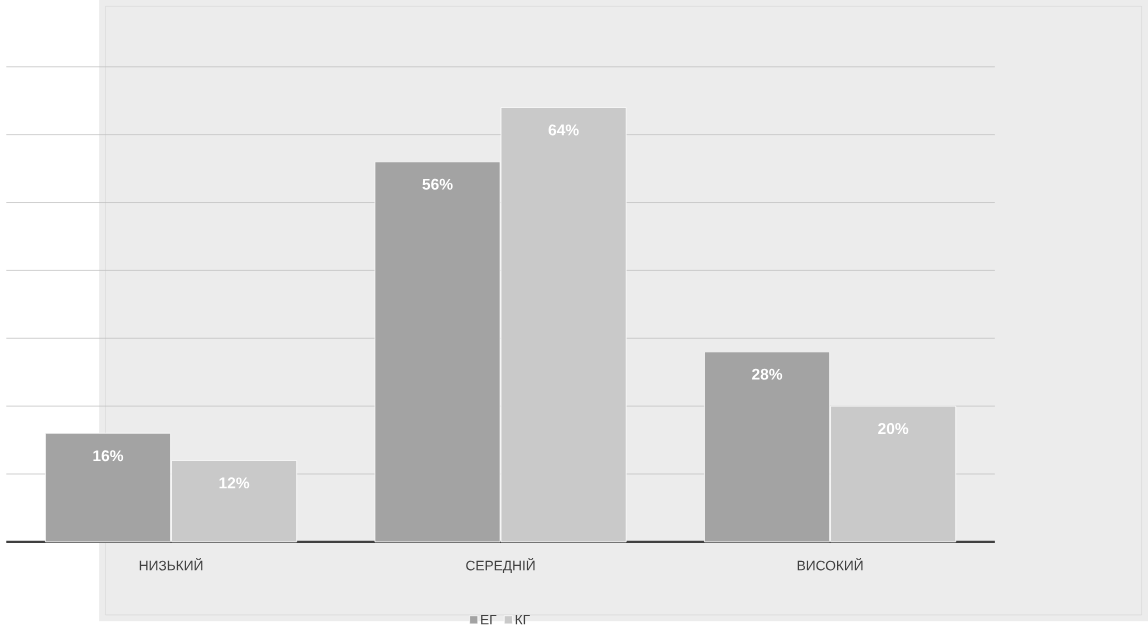 The image size is (1148, 629). I want to click on x-tick-label: НИЗЬКИЙ, so click(171, 564).